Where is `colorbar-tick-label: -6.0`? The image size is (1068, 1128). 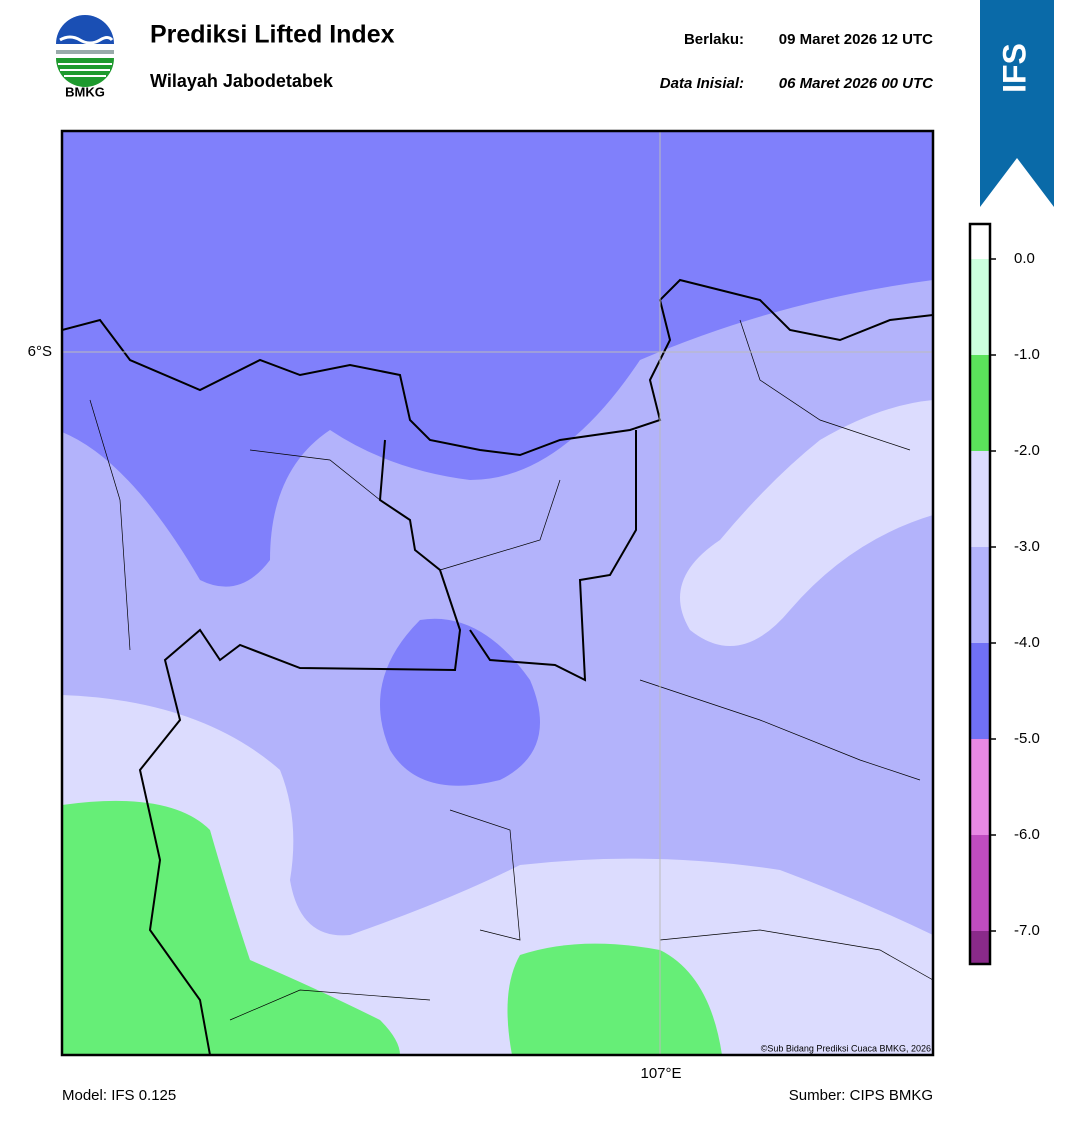 colorbar-tick-label: -6.0 is located at coordinates (1027, 834).